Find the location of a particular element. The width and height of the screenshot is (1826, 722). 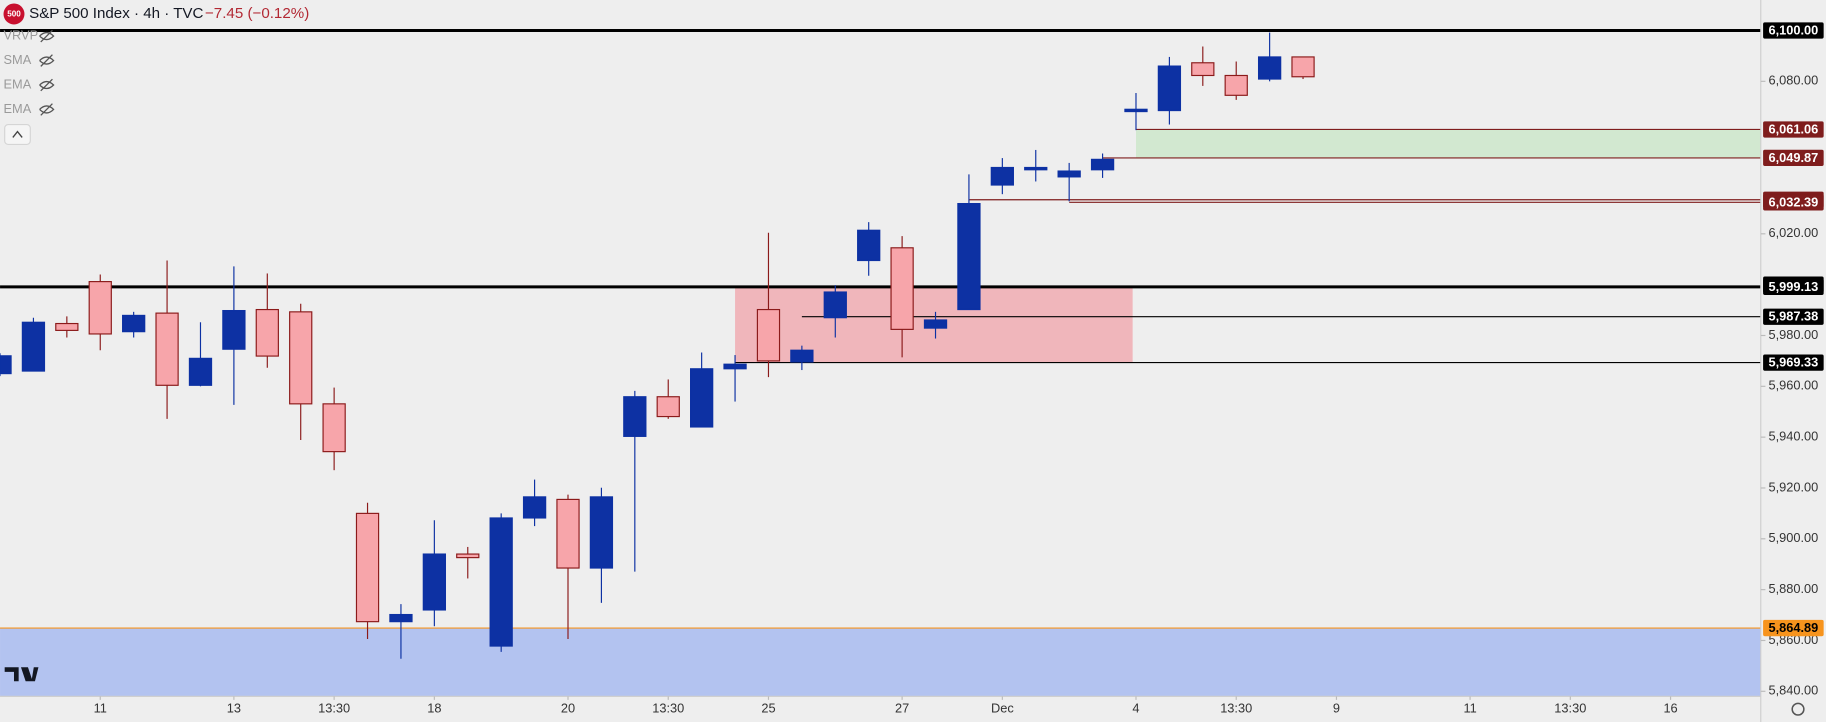

indicator-list: VRVP SMA EMA EMA is located at coordinates (29, 71).